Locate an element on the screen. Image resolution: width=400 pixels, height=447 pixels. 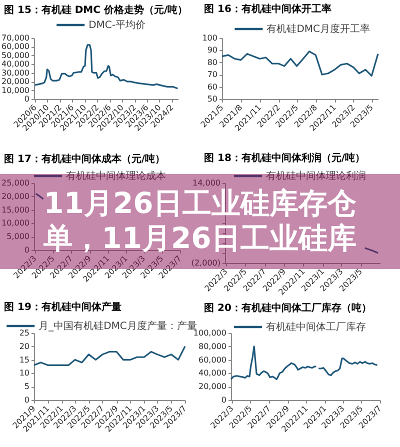
chart-title: 图 17：有机硅中间体成本（元/吨） is located at coordinates (85, 159).